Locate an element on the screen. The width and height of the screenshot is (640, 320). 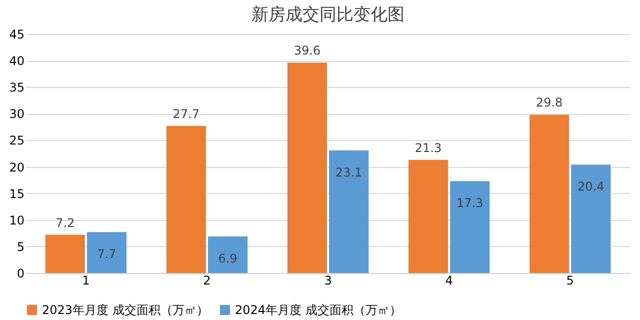
chart-title: 新房成交同比变化图 is located at coordinates (328, 15).